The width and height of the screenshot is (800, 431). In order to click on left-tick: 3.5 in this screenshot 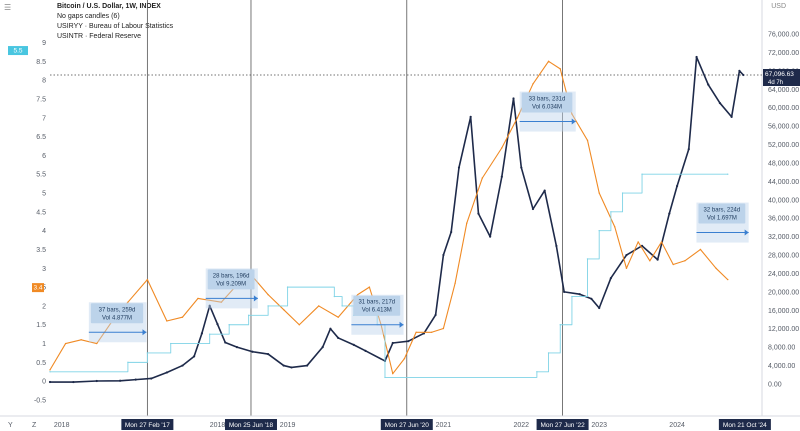, I will do `click(41, 250)`.